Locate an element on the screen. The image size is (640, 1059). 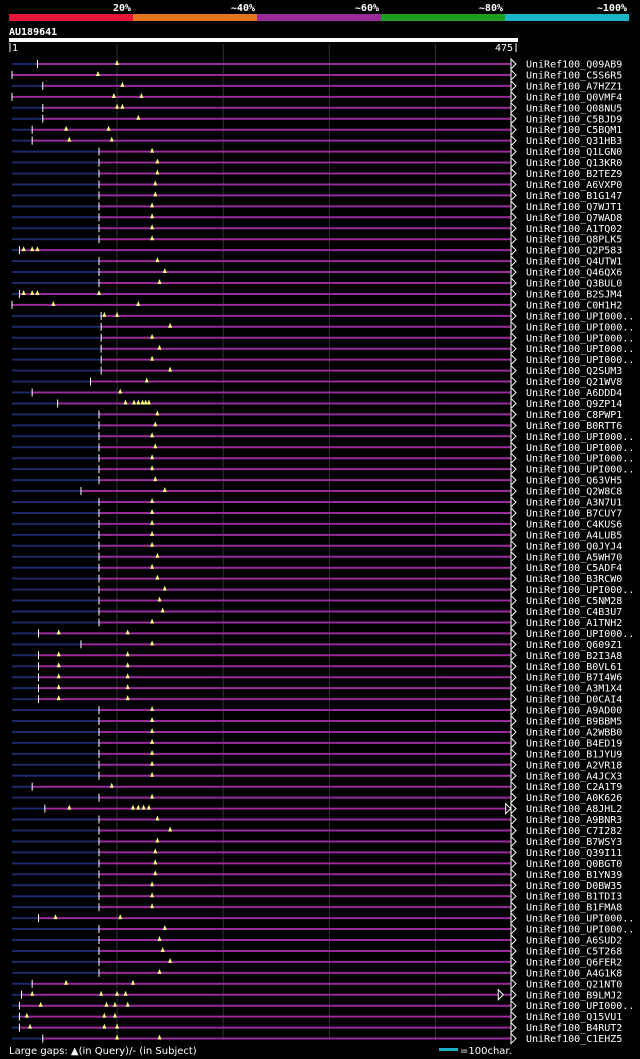
hit-label: UniRef100_A2VR18 is located at coordinates (574, 765).